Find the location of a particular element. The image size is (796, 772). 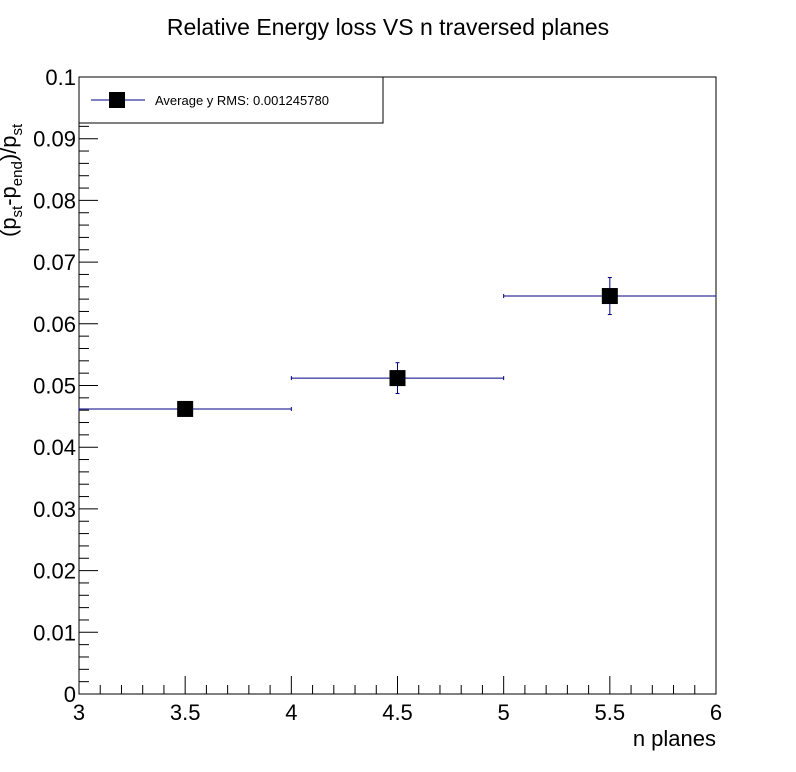

y-axis-title-part: (p is located at coordinates (10, 227).